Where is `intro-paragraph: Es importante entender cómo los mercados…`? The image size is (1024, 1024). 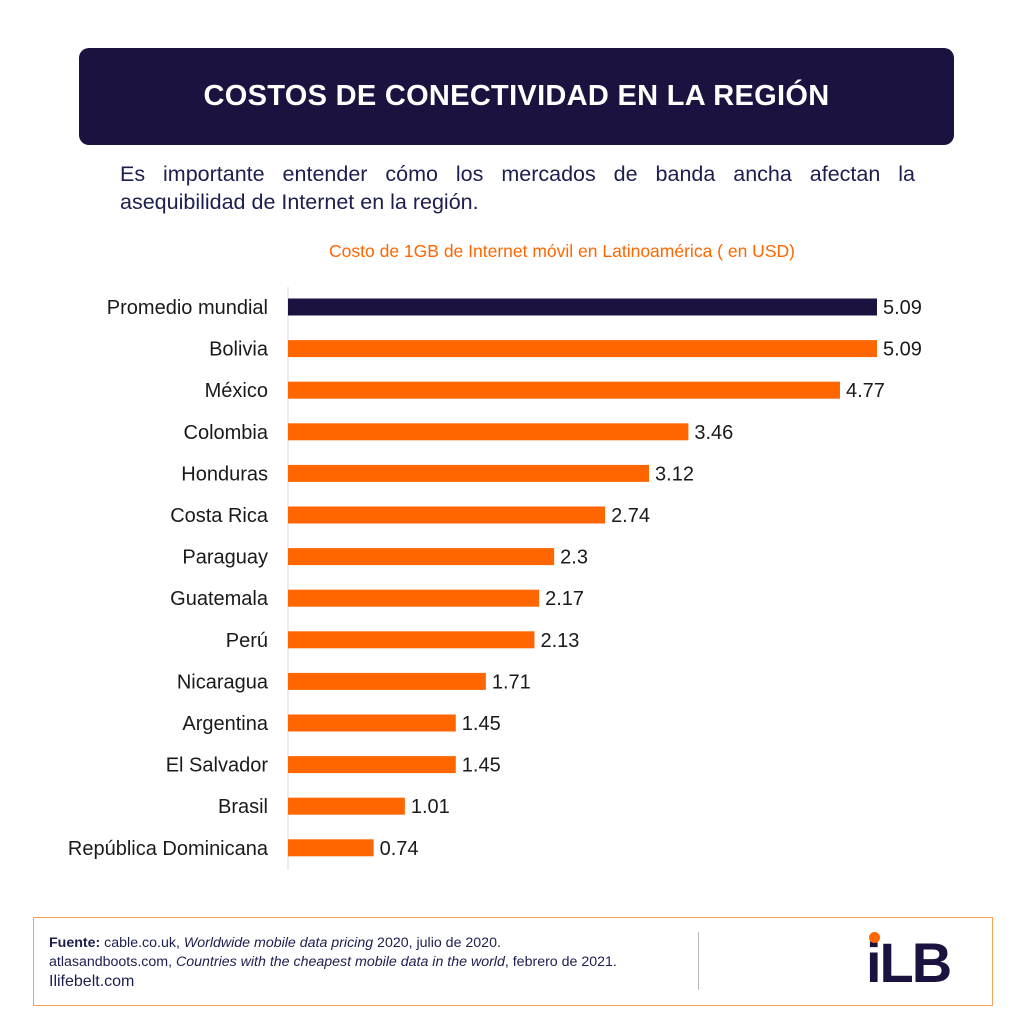 intro-paragraph: Es importante entender cómo los mercados… is located at coordinates (517, 188).